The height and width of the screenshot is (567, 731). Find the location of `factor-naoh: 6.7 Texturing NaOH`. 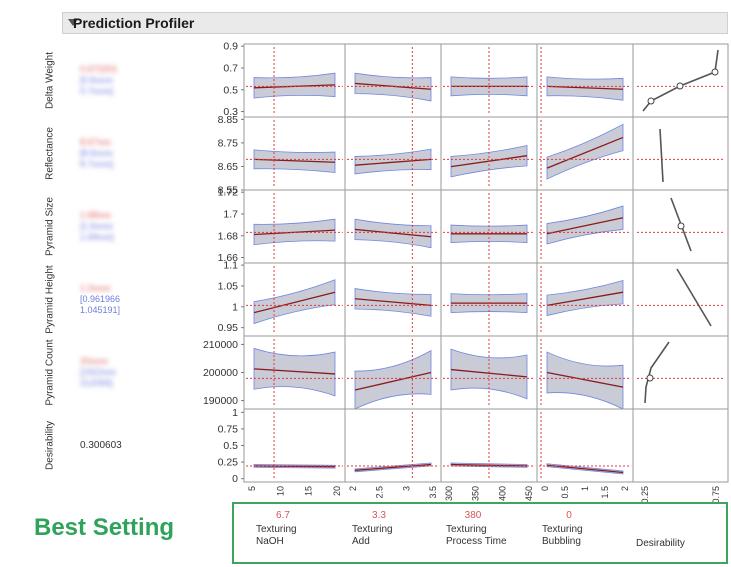

factor-naoh: 6.7 Texturing NaOH is located at coordinates (283, 529).